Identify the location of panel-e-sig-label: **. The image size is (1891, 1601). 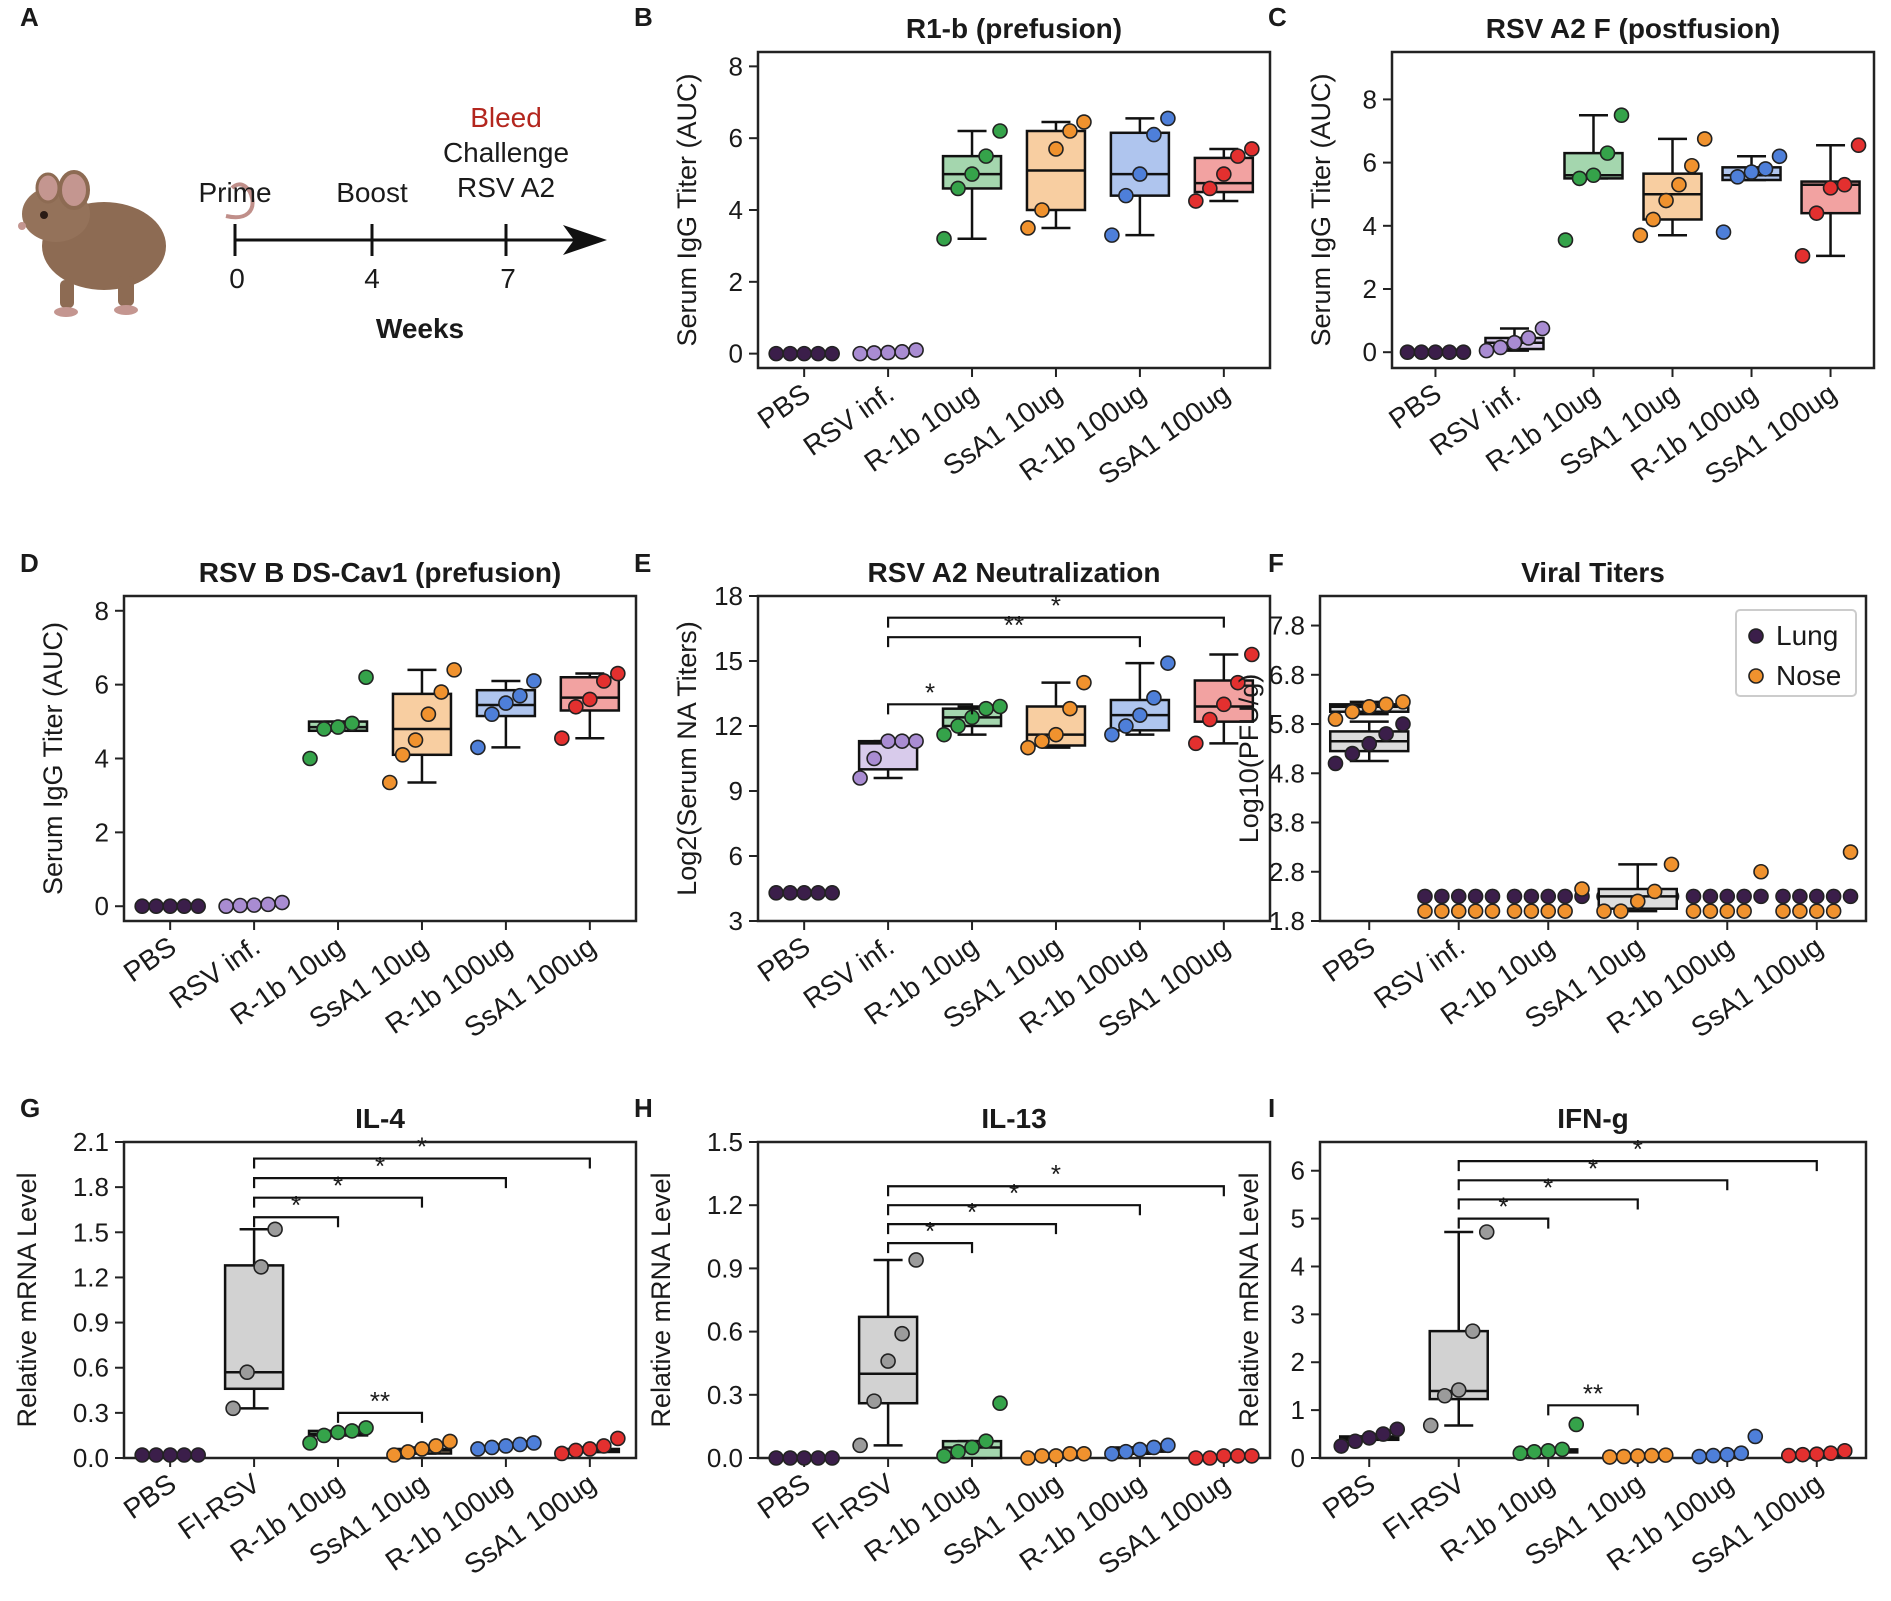
(1014, 625).